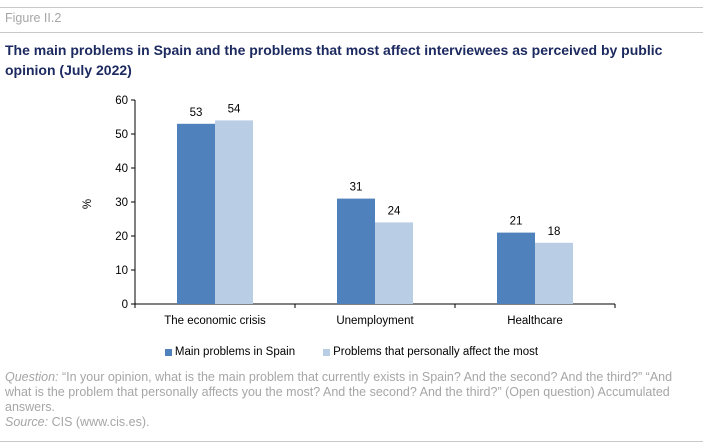 This screenshot has height=445, width=703. Describe the element at coordinates (375, 321) in the screenshot. I see `x-tick-label: Unemployment` at that location.